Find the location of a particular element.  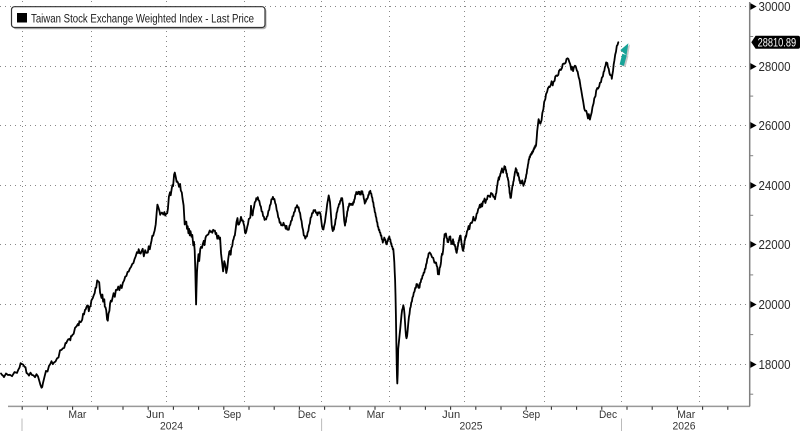

svg-text: 2025 is located at coordinates (471, 426).